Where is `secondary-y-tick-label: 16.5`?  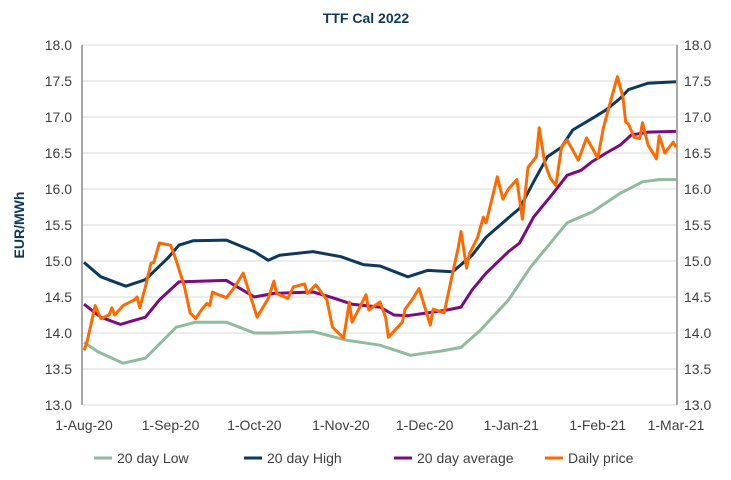 secondary-y-tick-label: 16.5 is located at coordinates (697, 153).